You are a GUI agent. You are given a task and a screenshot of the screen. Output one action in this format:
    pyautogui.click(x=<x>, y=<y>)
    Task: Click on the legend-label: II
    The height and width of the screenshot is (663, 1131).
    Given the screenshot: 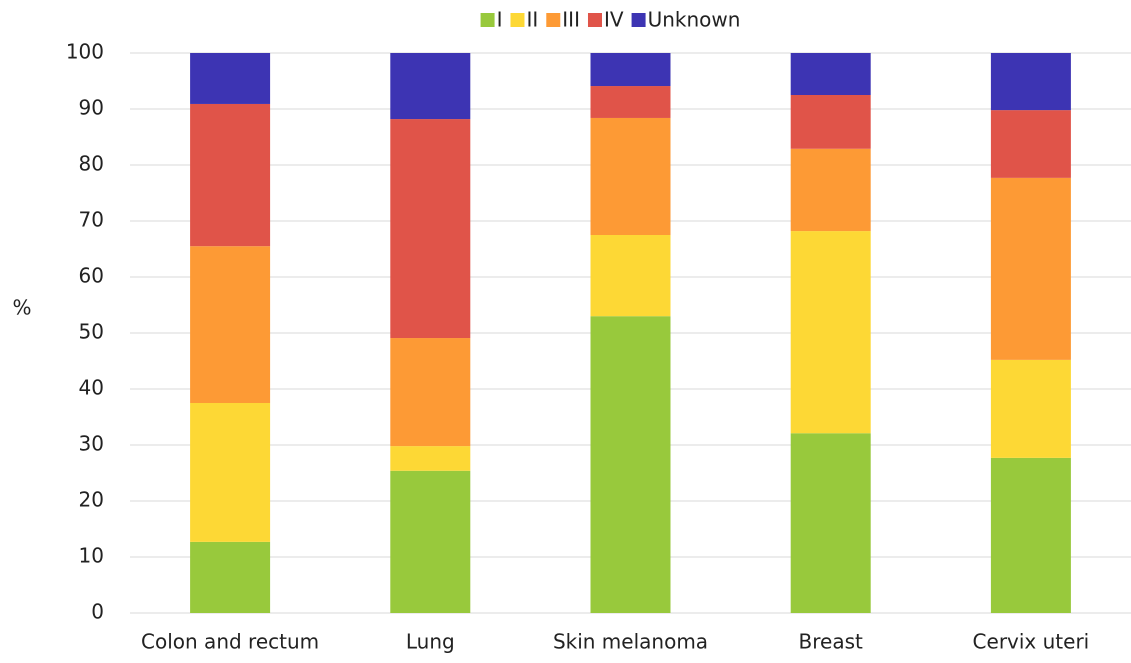 What is the action you would take?
    pyautogui.click(x=532, y=20)
    